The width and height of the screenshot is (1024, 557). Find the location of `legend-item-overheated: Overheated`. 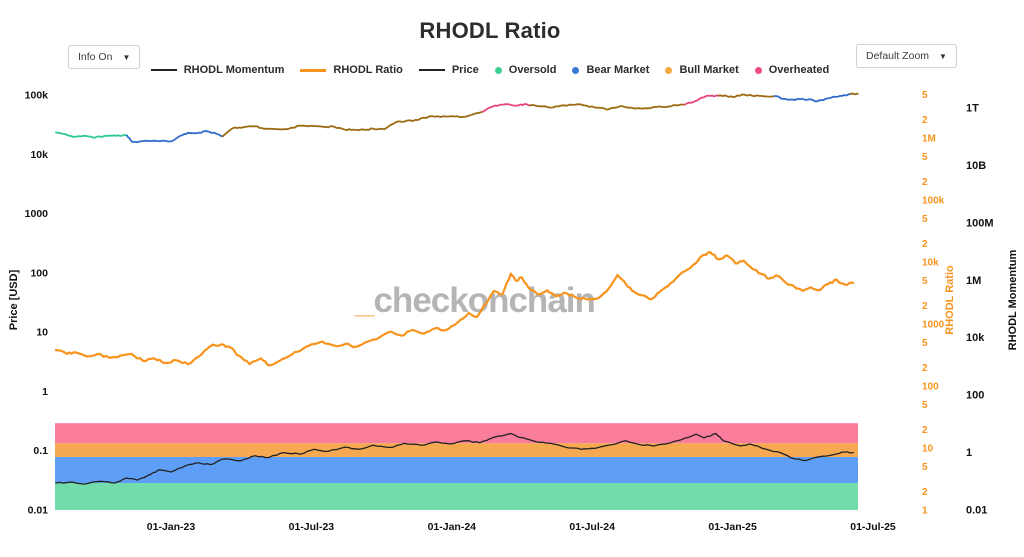

legend-item-overheated: Overheated is located at coordinates (792, 70).